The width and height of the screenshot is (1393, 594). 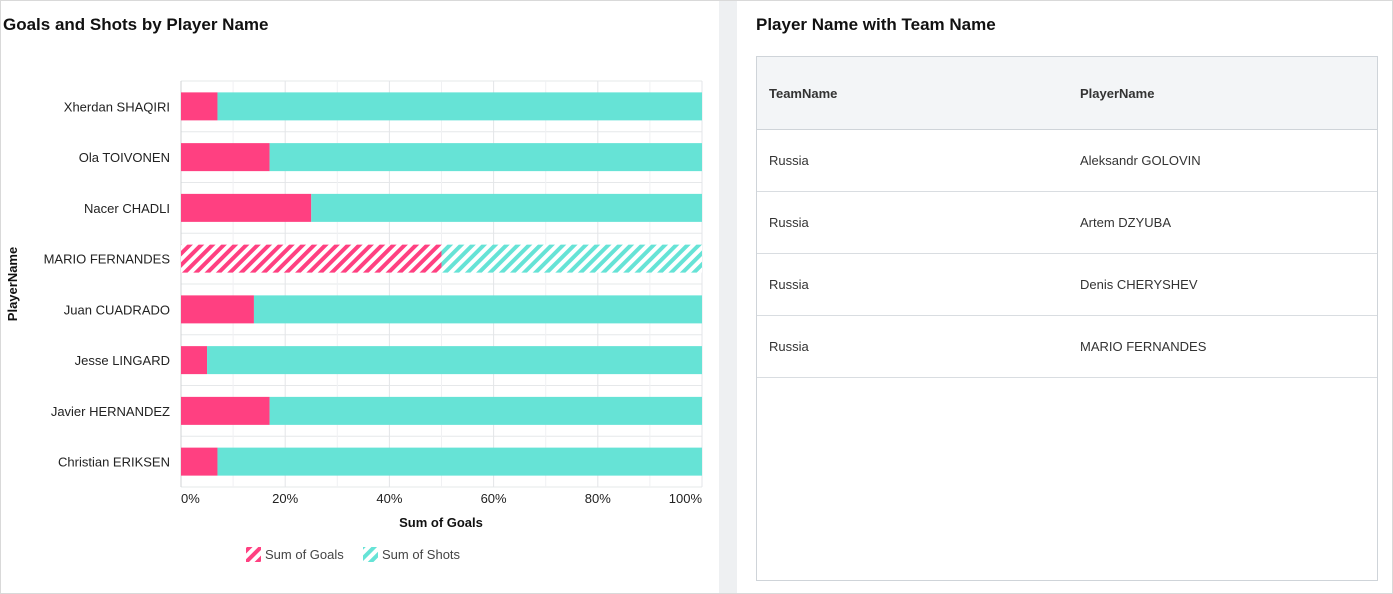 What do you see at coordinates (1139, 284) in the screenshot?
I see `cell-playername: Denis CHERYSHEV` at bounding box center [1139, 284].